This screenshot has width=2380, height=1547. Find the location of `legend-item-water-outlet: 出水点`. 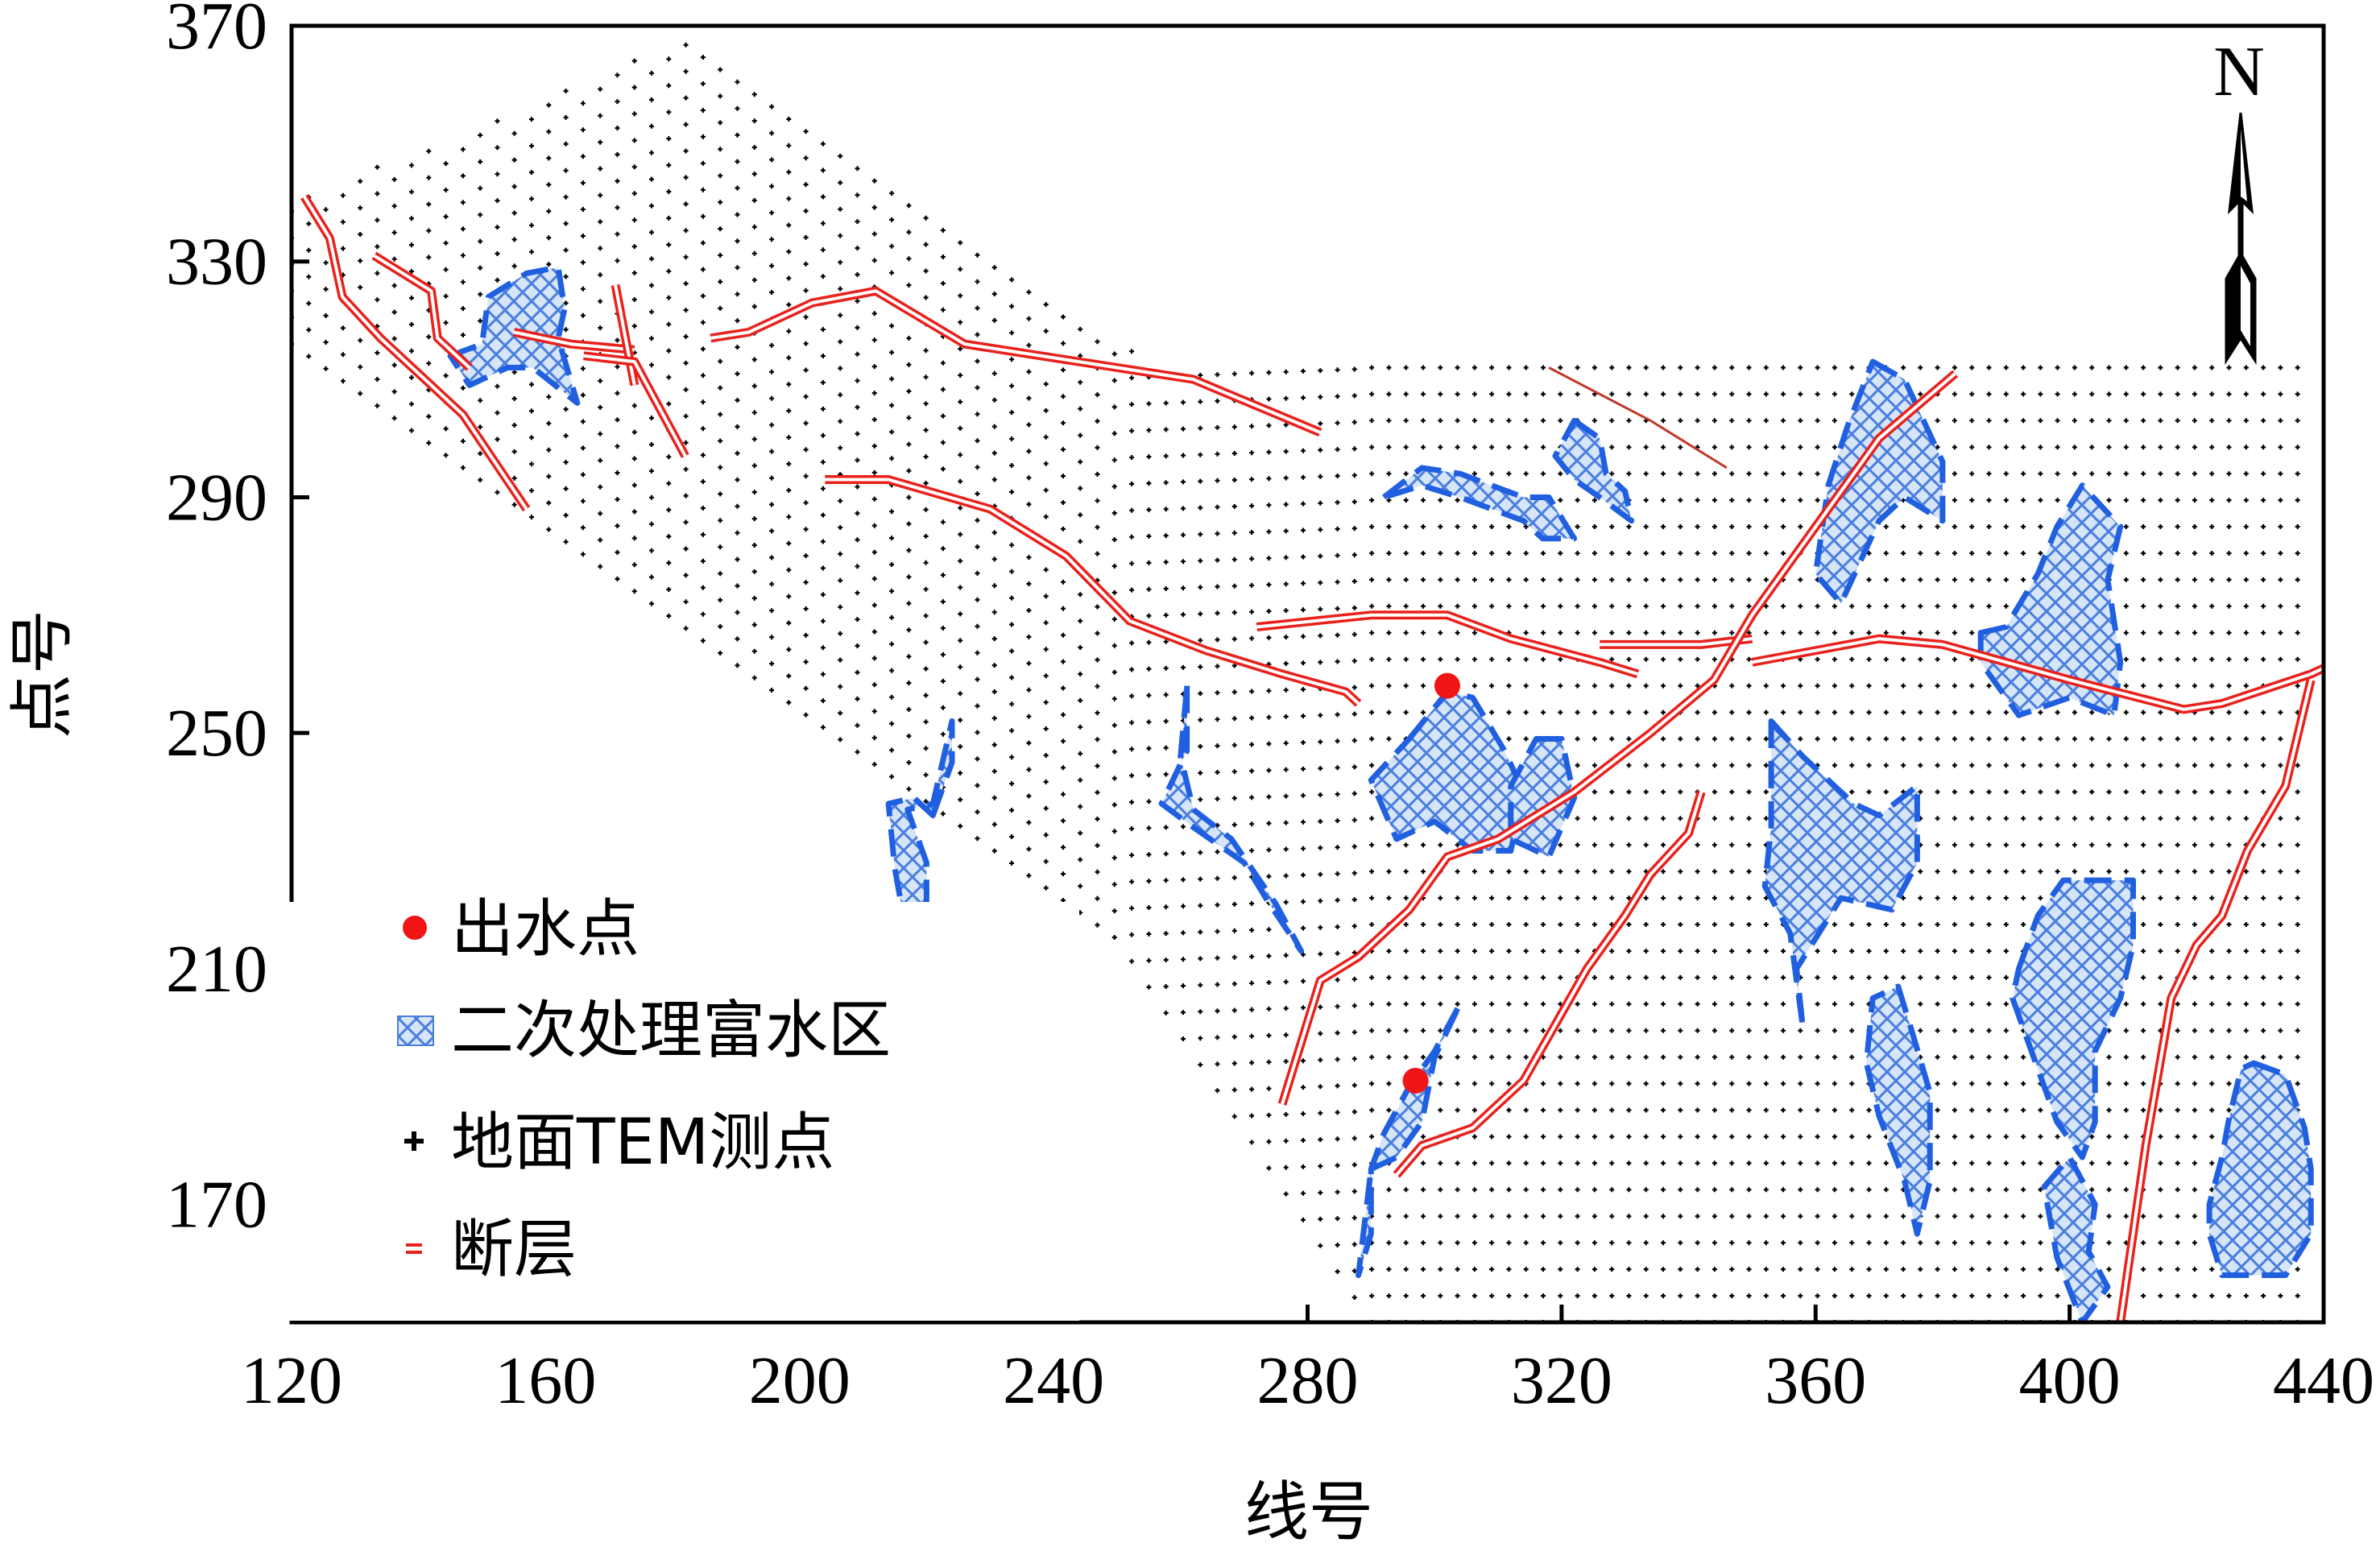

legend-item-water-outlet: 出水点 is located at coordinates (521, 930).